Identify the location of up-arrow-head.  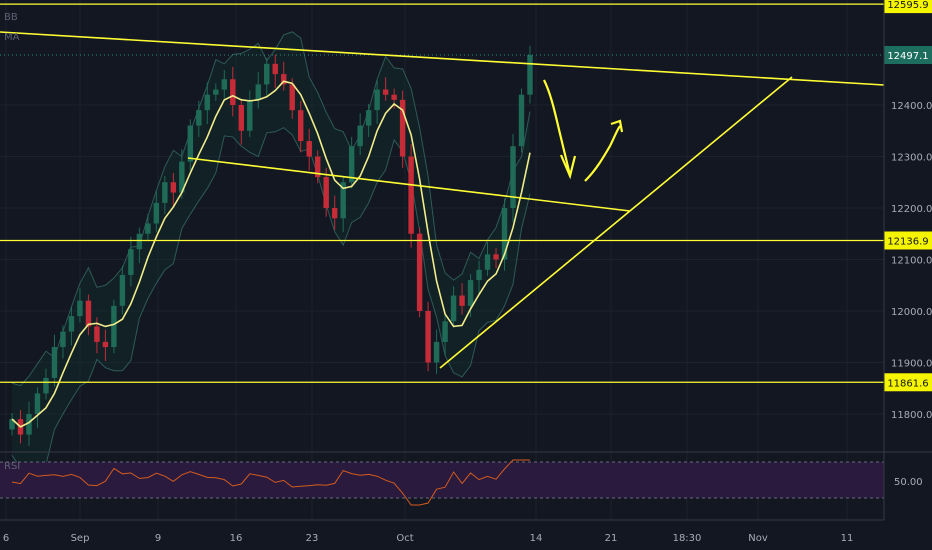
(617, 126).